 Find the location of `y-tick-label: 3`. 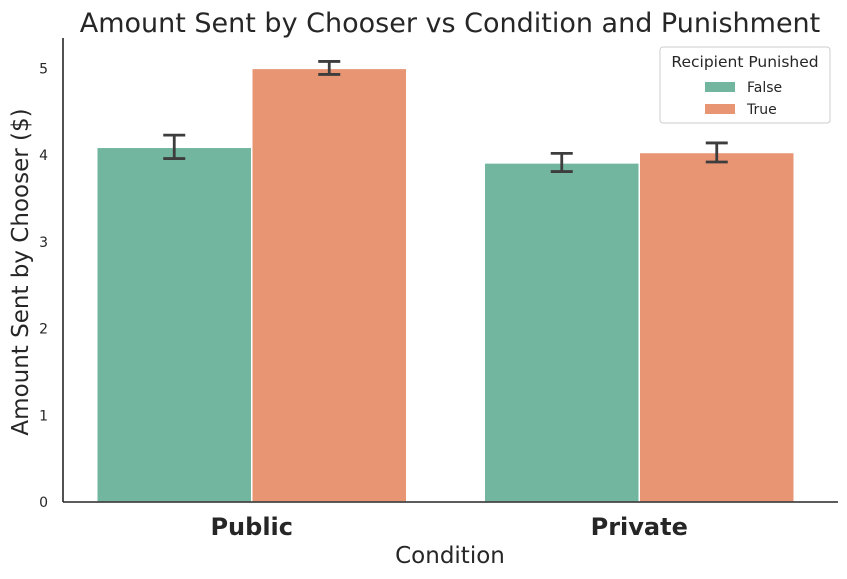

y-tick-label: 3 is located at coordinates (43, 243).